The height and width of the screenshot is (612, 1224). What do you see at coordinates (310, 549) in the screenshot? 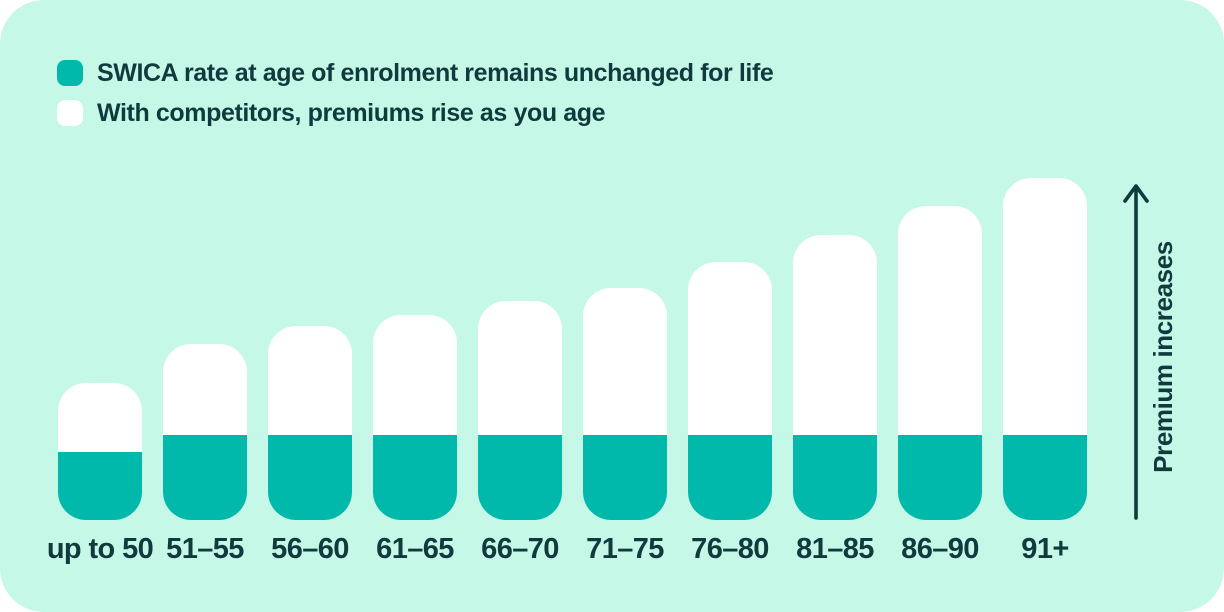
I see `x-axis-label: 56–60` at bounding box center [310, 549].